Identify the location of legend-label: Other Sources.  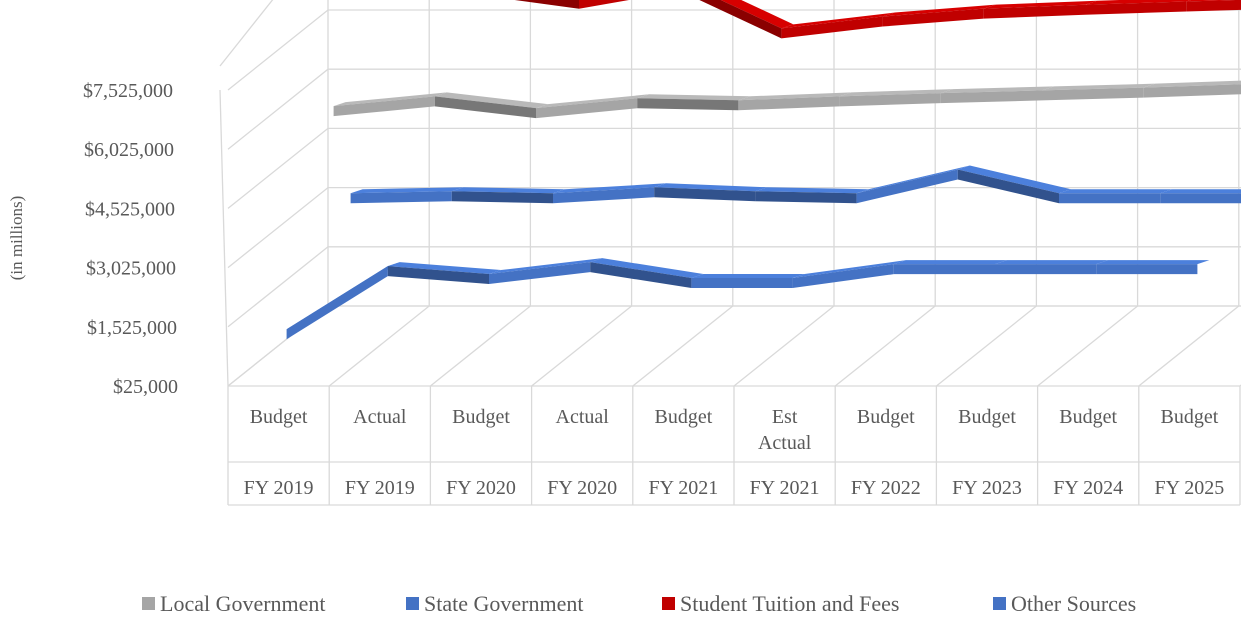
(1073, 603).